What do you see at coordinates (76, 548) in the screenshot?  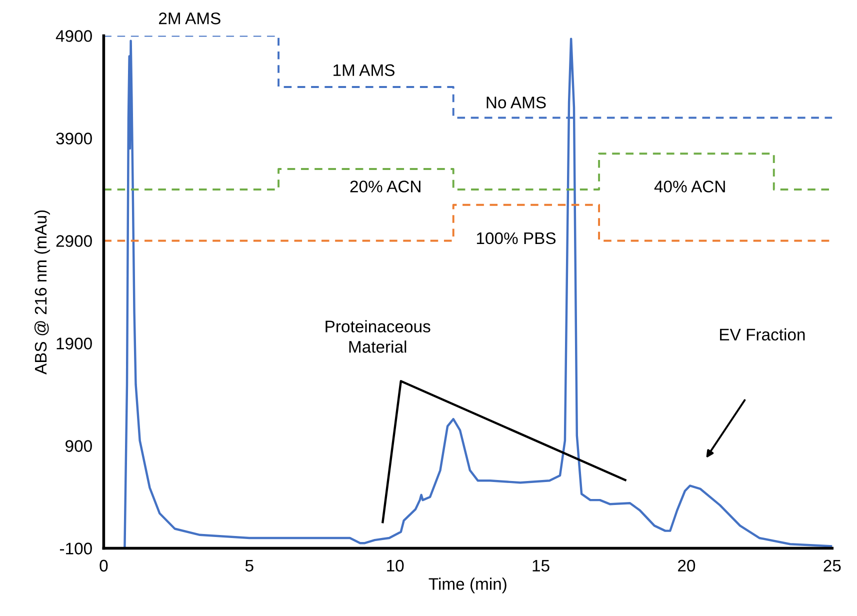 I see `y-tick-label: -100` at bounding box center [76, 548].